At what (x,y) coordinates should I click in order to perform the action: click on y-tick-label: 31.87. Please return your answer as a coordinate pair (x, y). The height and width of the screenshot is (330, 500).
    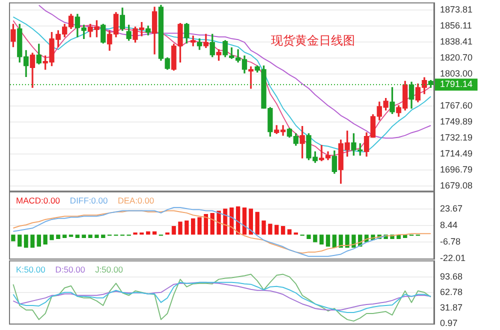
    Looking at the image, I should click on (451, 307).